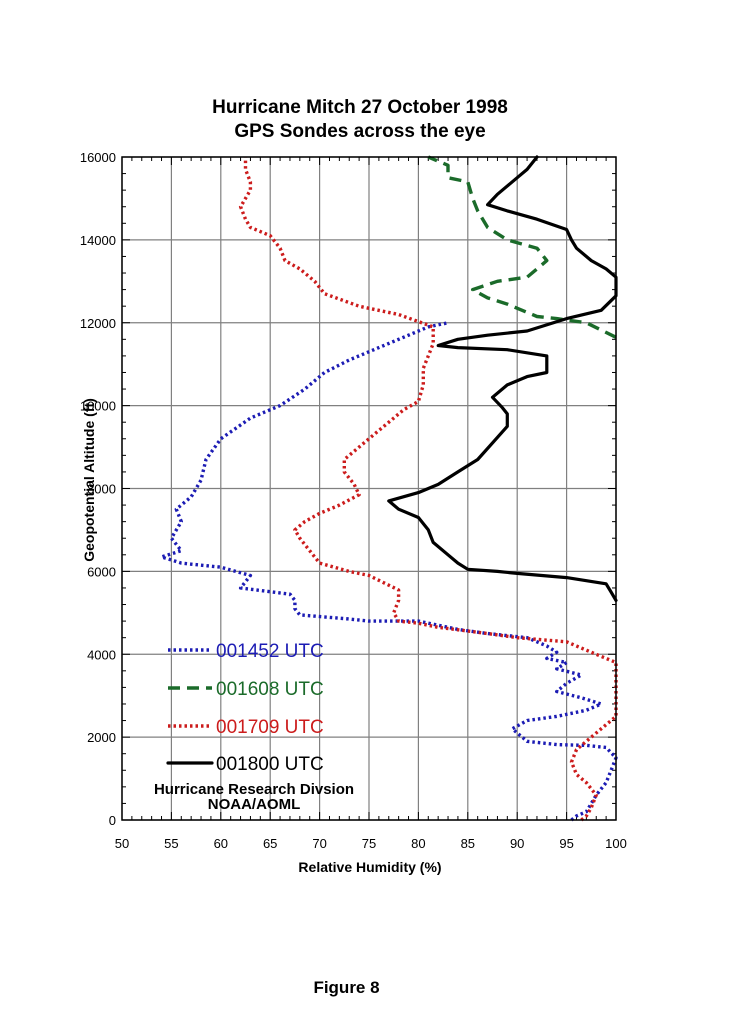 Image resolution: width=743 pixels, height=1036 pixels. Describe the element at coordinates (359, 131) in the screenshot. I see `chart-subtitle: GPS Sondes across the eye` at that location.